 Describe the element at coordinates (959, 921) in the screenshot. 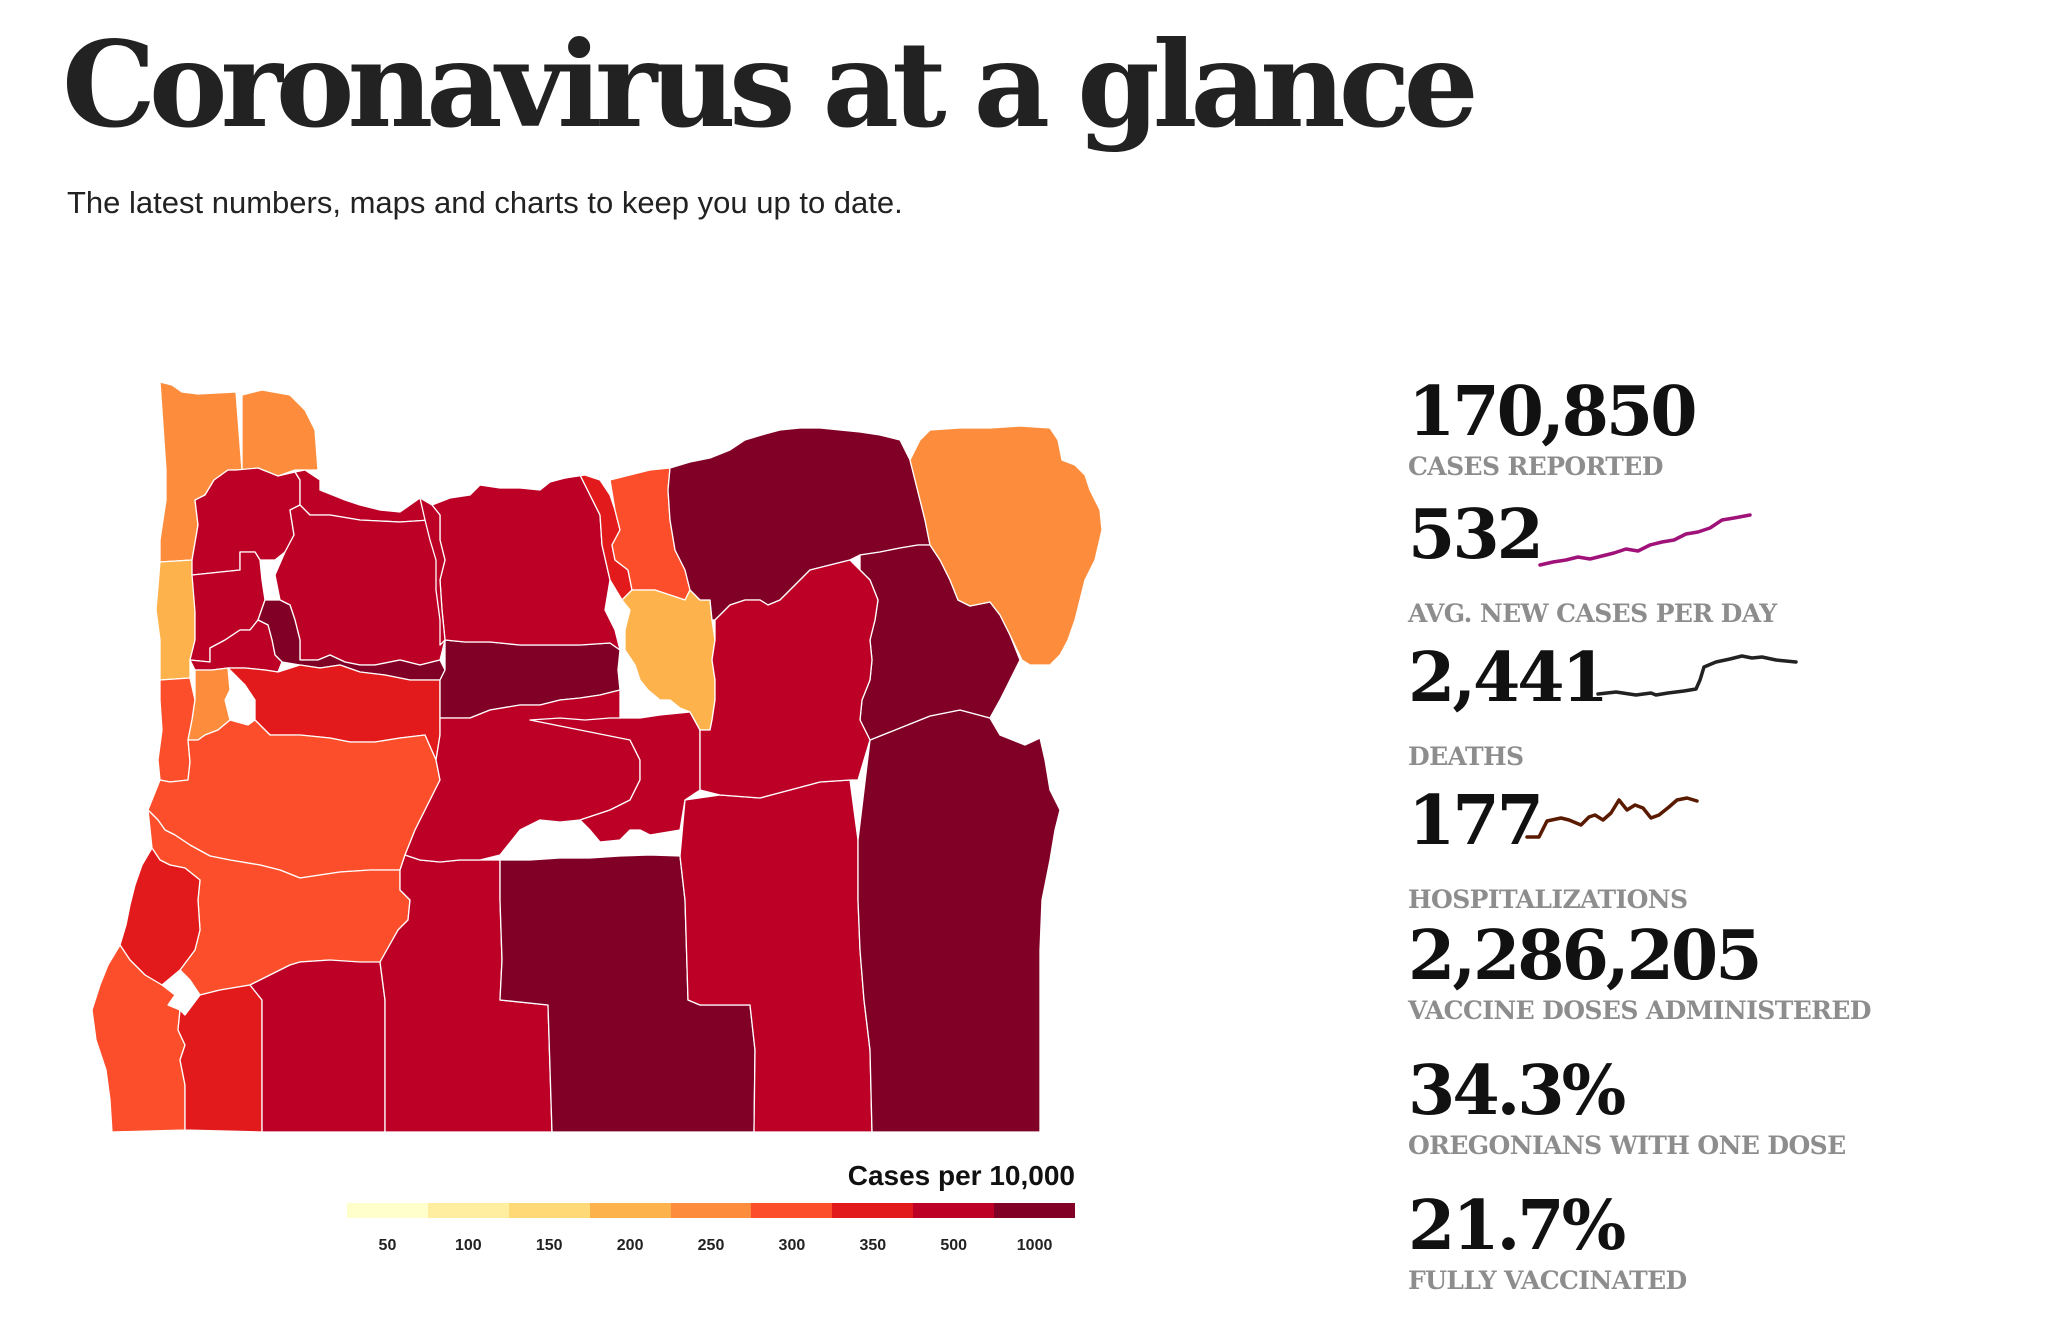

I see `county-malheur` at that location.